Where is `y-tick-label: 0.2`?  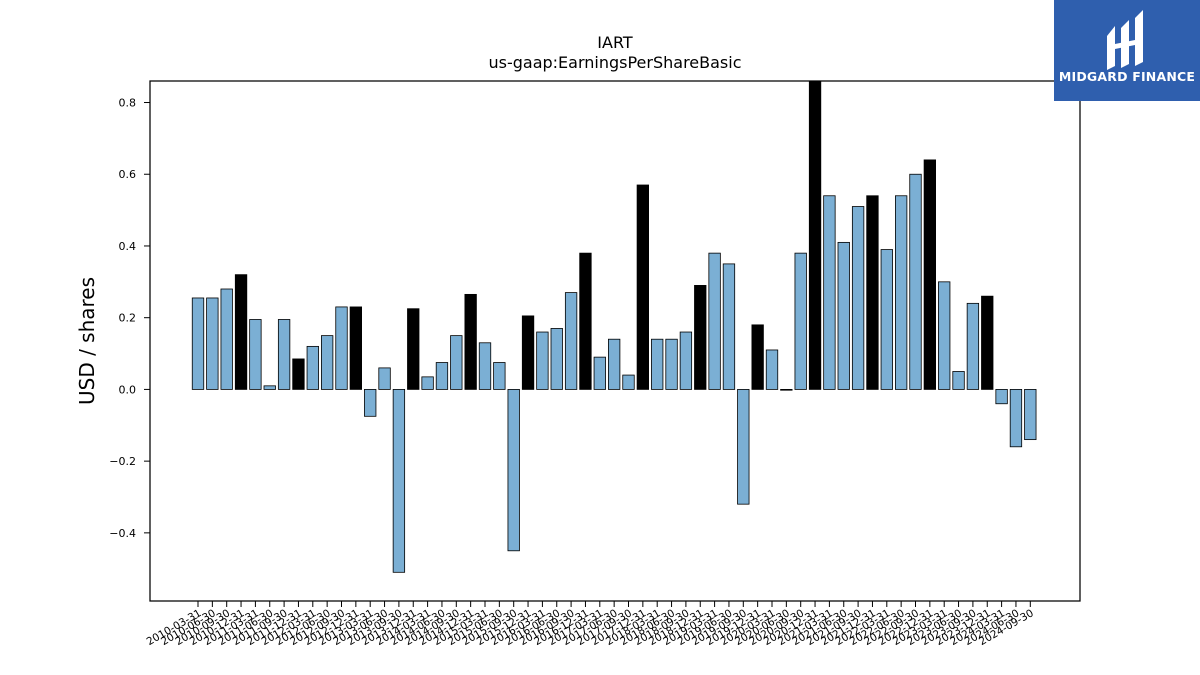
y-tick-label: 0.2 is located at coordinates (128, 318).